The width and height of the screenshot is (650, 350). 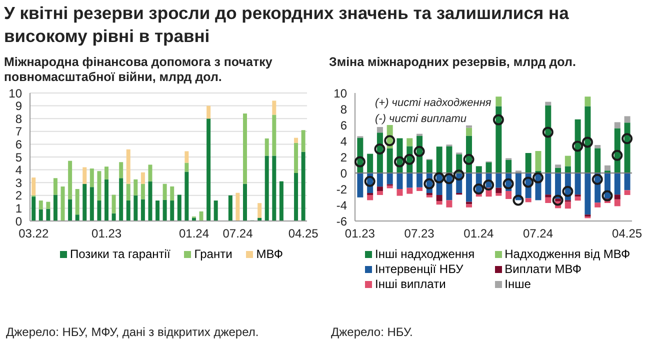 I want to click on chart-subtitle: Міжнародна фінансова допомога з початку повномасштабної війни, млрд дол., so click(x=139, y=70).